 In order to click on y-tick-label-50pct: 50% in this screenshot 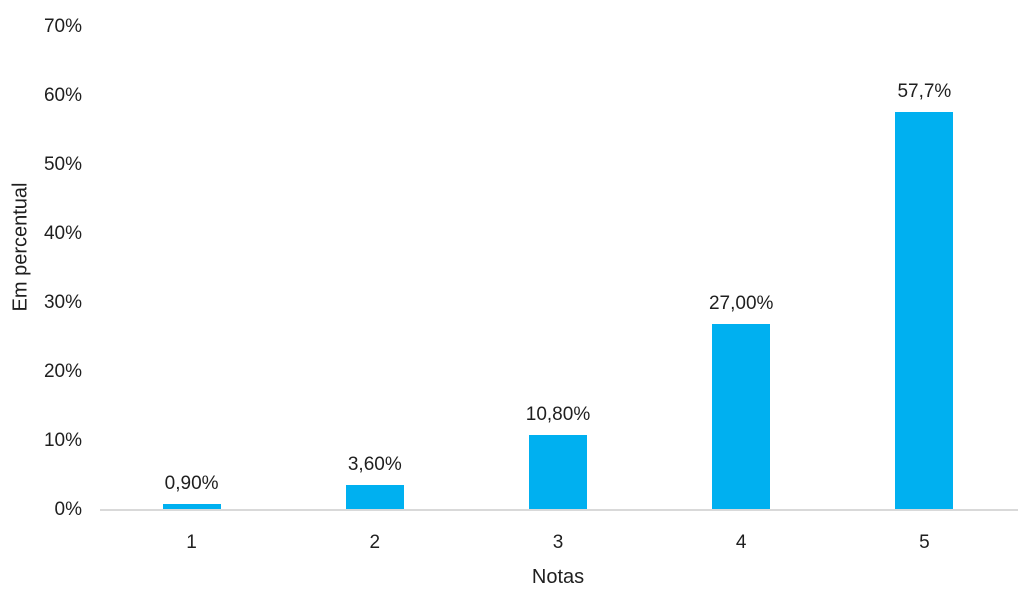, I will do `click(62, 164)`.